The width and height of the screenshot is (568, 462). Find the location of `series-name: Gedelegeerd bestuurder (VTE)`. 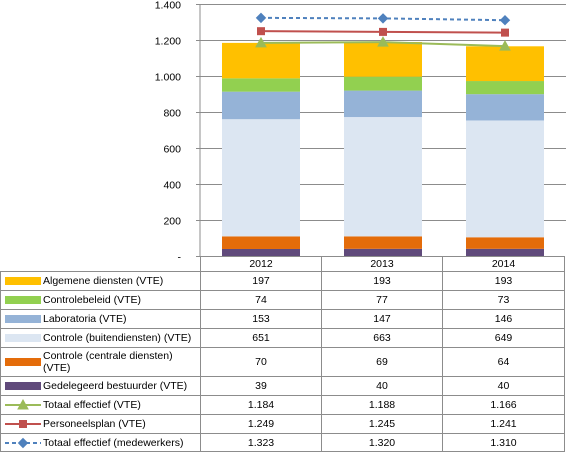

series-name: Gedelegeerd bestuurder (VTE) is located at coordinates (115, 386).